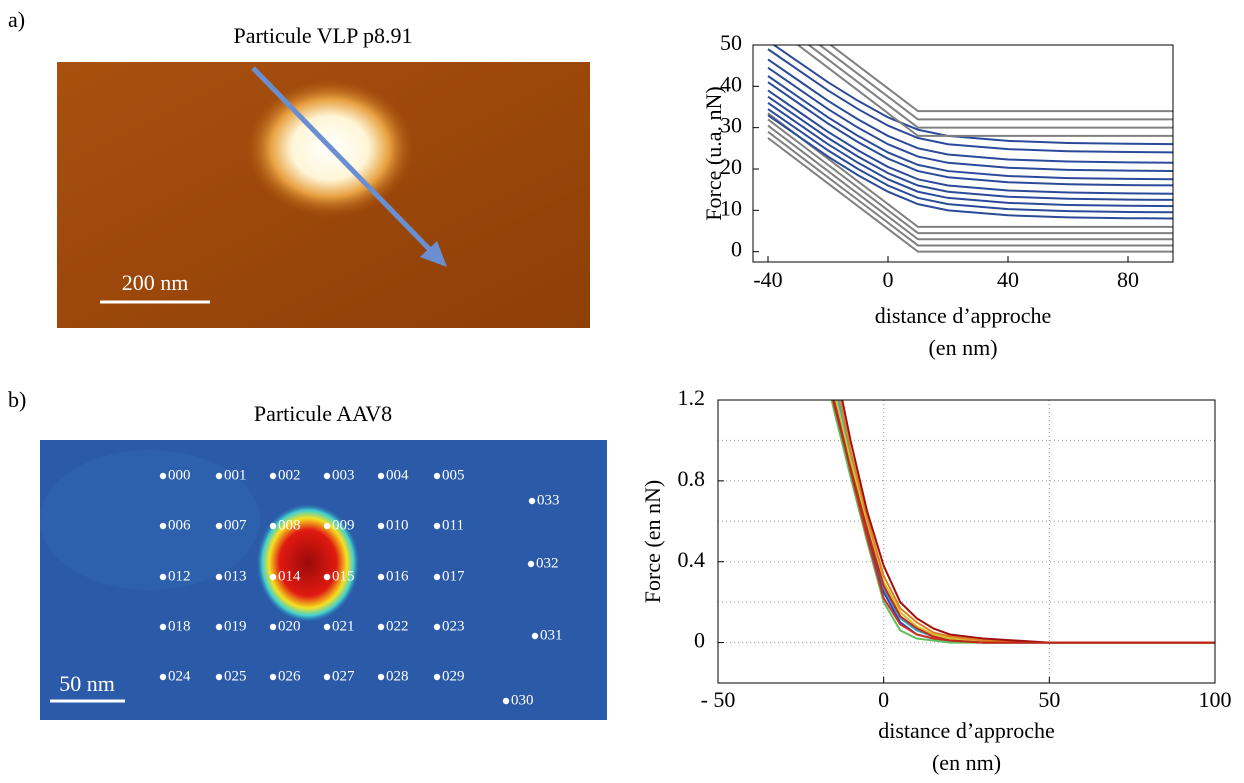 This screenshot has height=783, width=1244. What do you see at coordinates (1008, 279) in the screenshot?
I see `x-tick-label: 40` at bounding box center [1008, 279].